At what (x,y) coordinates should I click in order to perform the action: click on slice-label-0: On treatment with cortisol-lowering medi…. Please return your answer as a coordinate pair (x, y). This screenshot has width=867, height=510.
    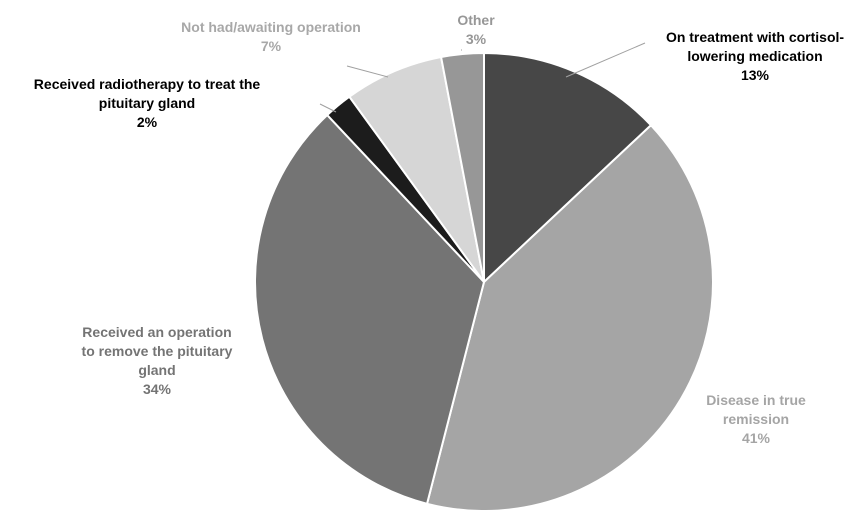
    Looking at the image, I should click on (755, 56).